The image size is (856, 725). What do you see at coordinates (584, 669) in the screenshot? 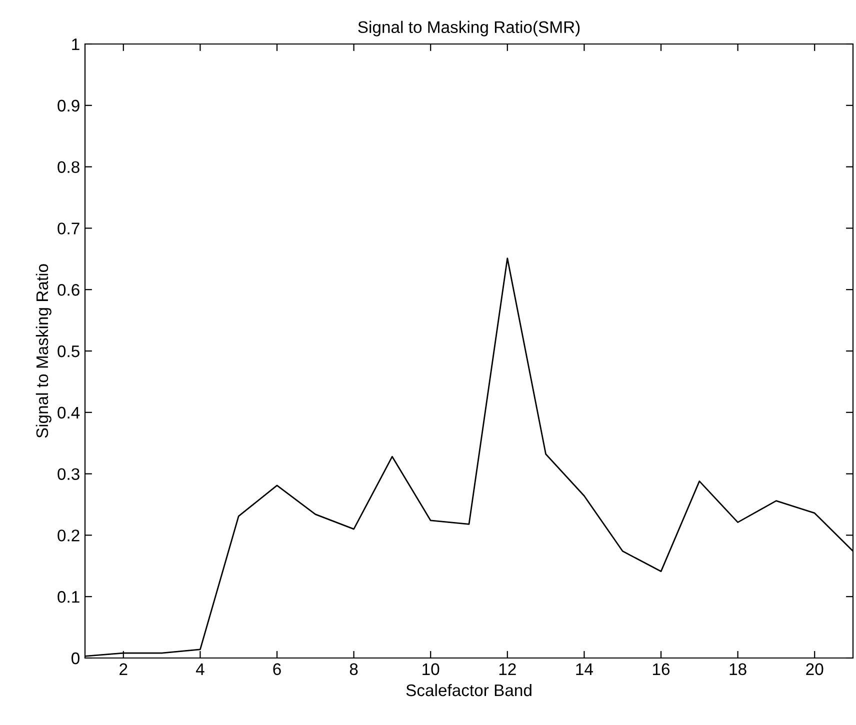
I see `x-tick-label: 14` at bounding box center [584, 669].